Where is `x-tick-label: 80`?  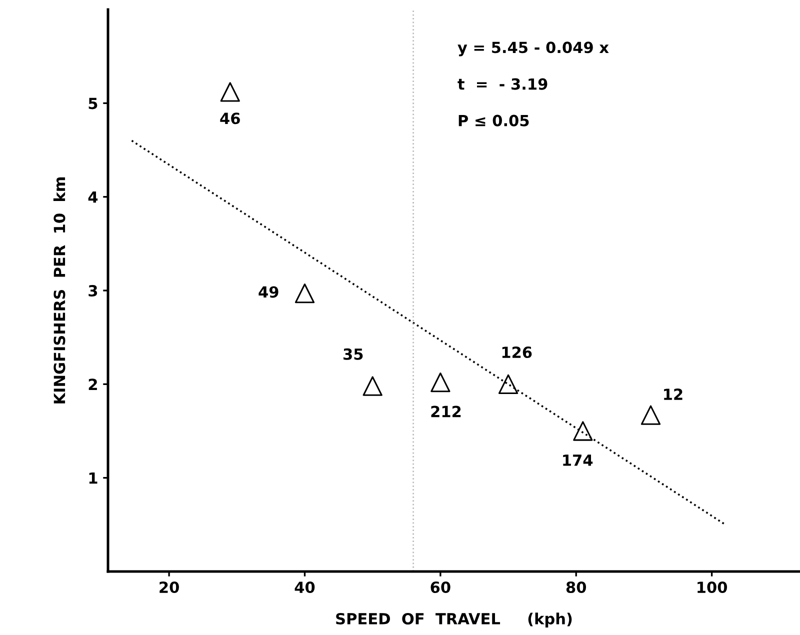
x-tick-label: 80 is located at coordinates (576, 587).